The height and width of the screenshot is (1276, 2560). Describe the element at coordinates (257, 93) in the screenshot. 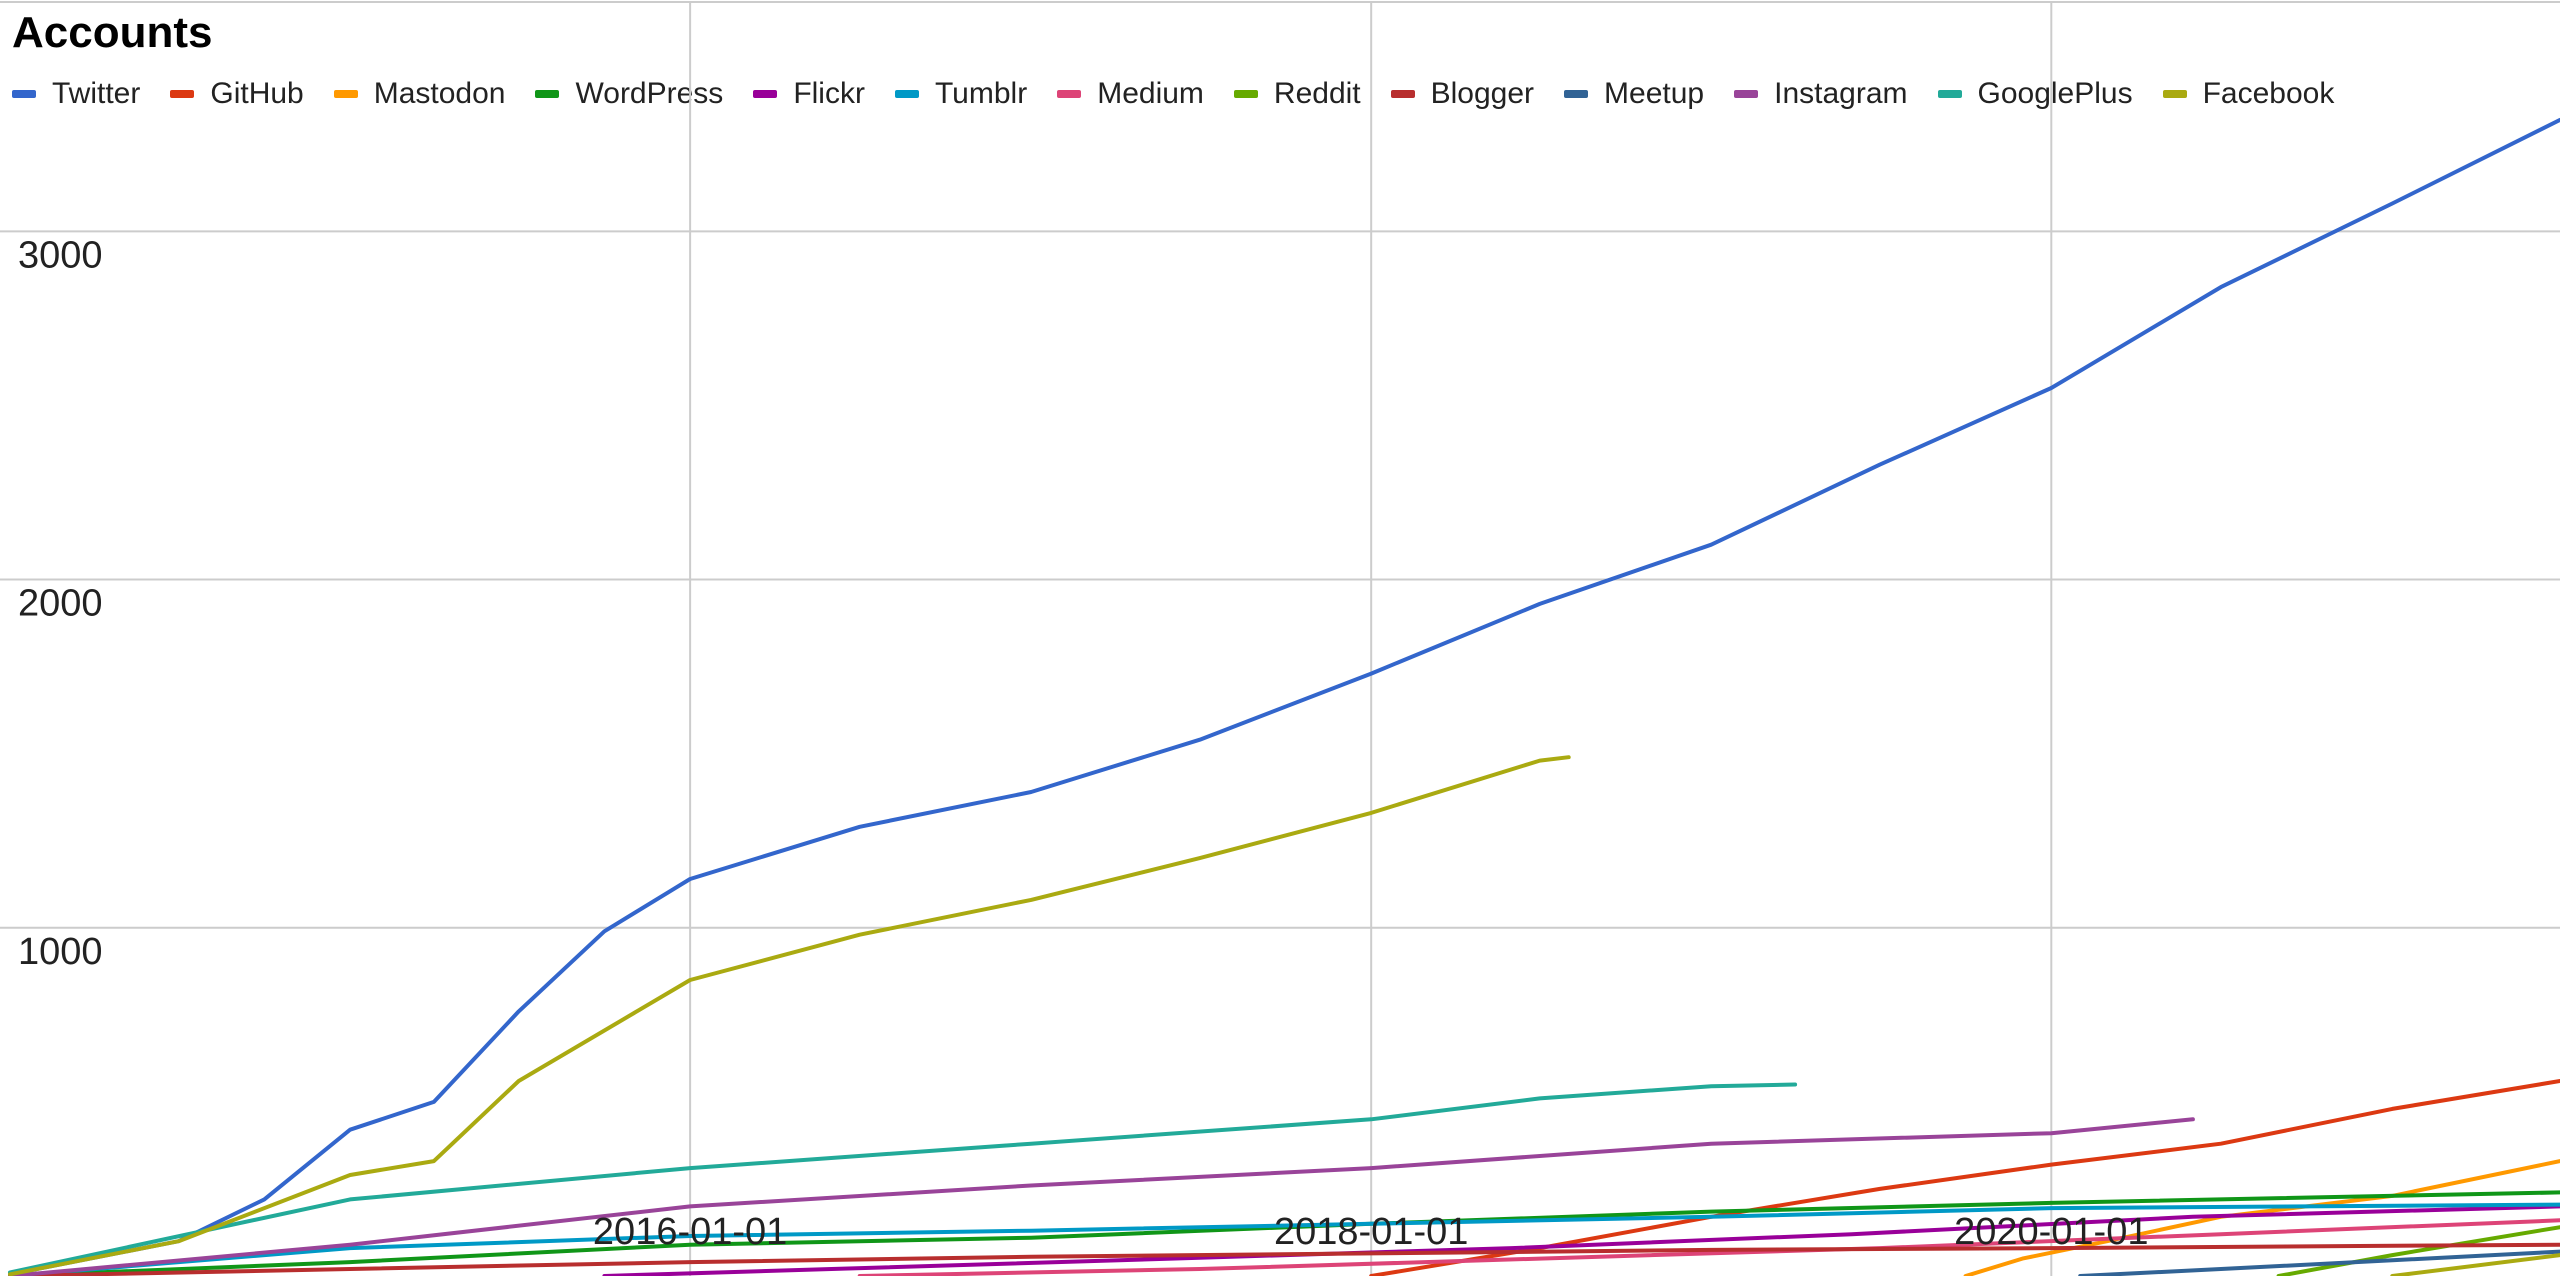

I see `legend-label: GitHub` at that location.